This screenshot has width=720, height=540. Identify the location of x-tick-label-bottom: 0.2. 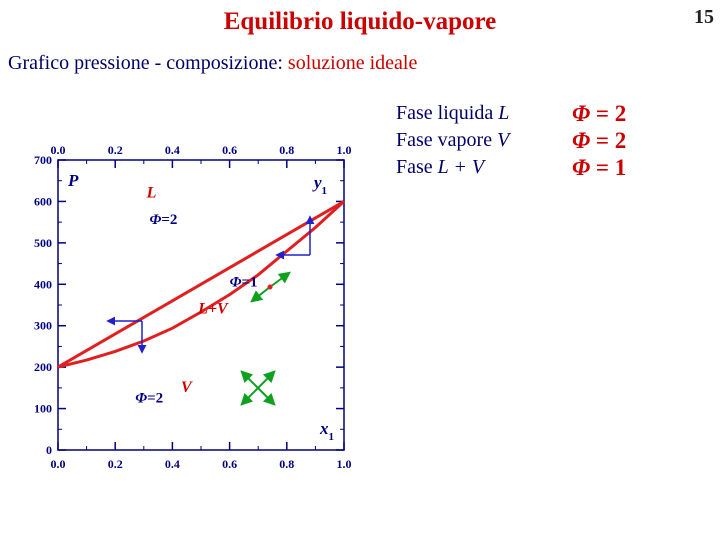
(115, 464).